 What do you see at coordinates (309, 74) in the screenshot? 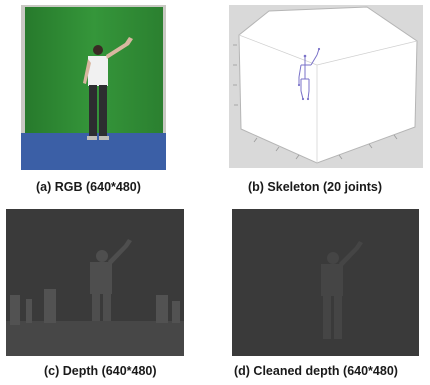
I see `skeleton-figure` at bounding box center [309, 74].